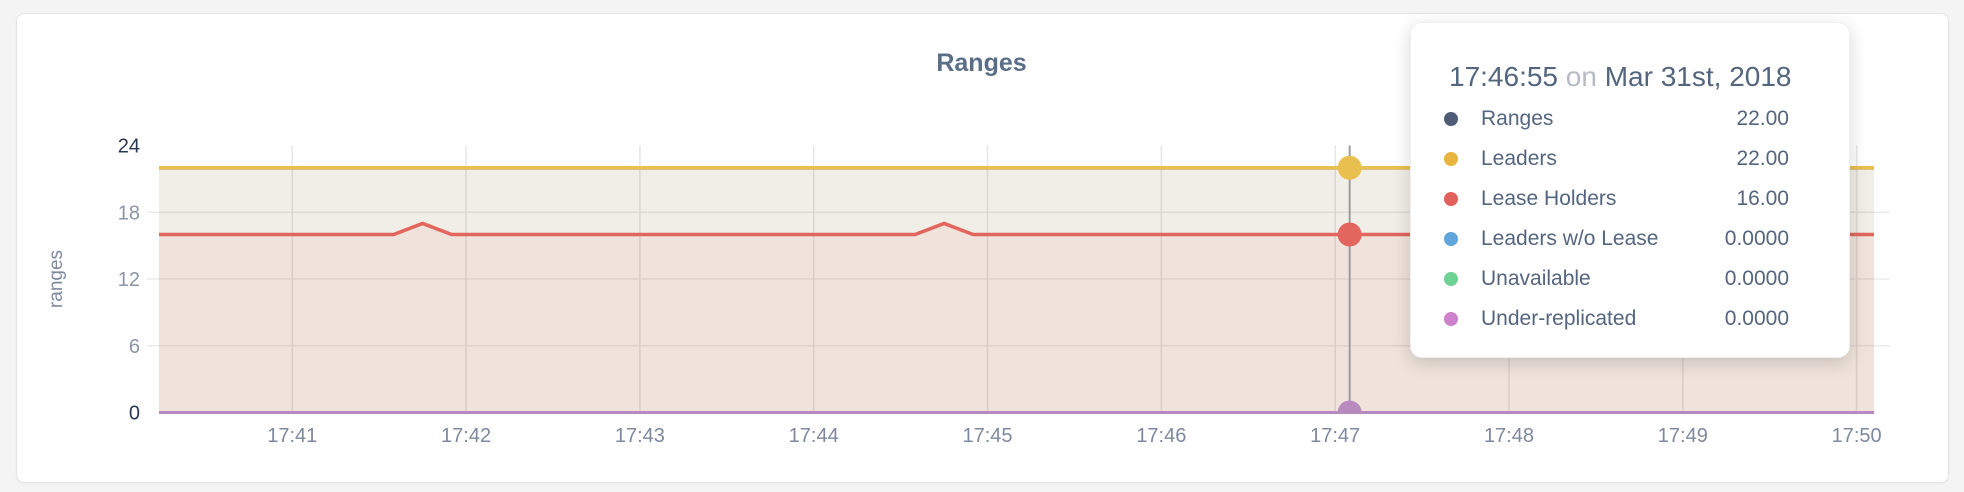 This screenshot has height=492, width=1964. I want to click on series-label: Ranges, so click(1517, 118).